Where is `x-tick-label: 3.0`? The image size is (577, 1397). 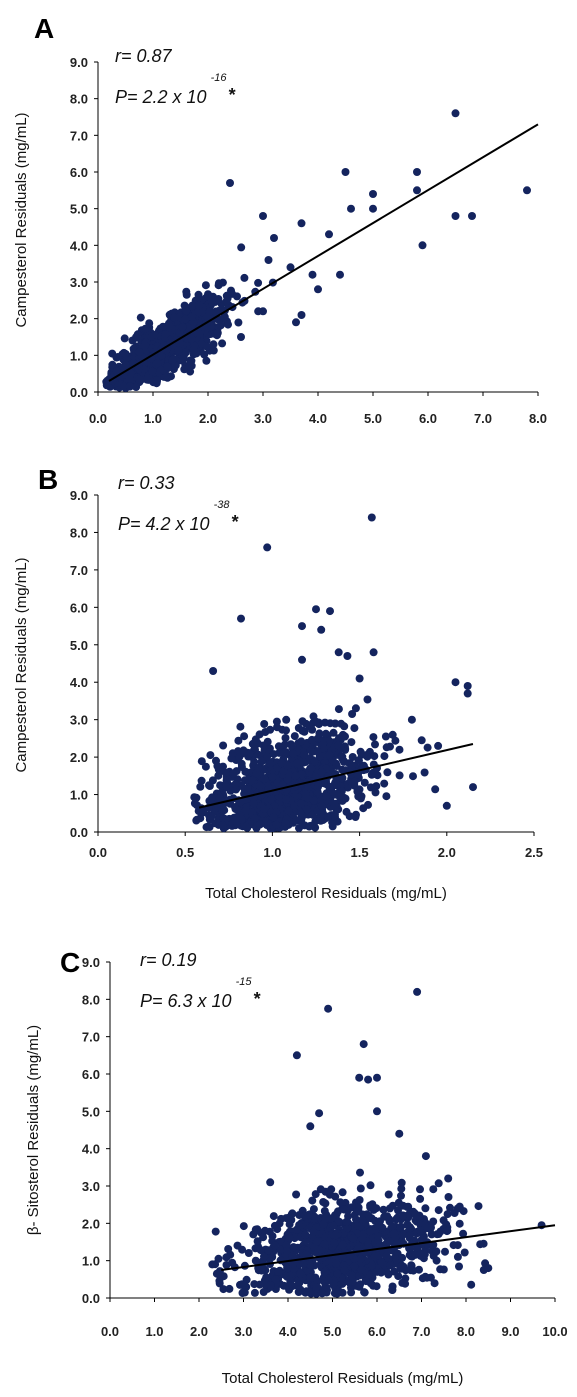 x-tick-label: 3.0 is located at coordinates (243, 1331).